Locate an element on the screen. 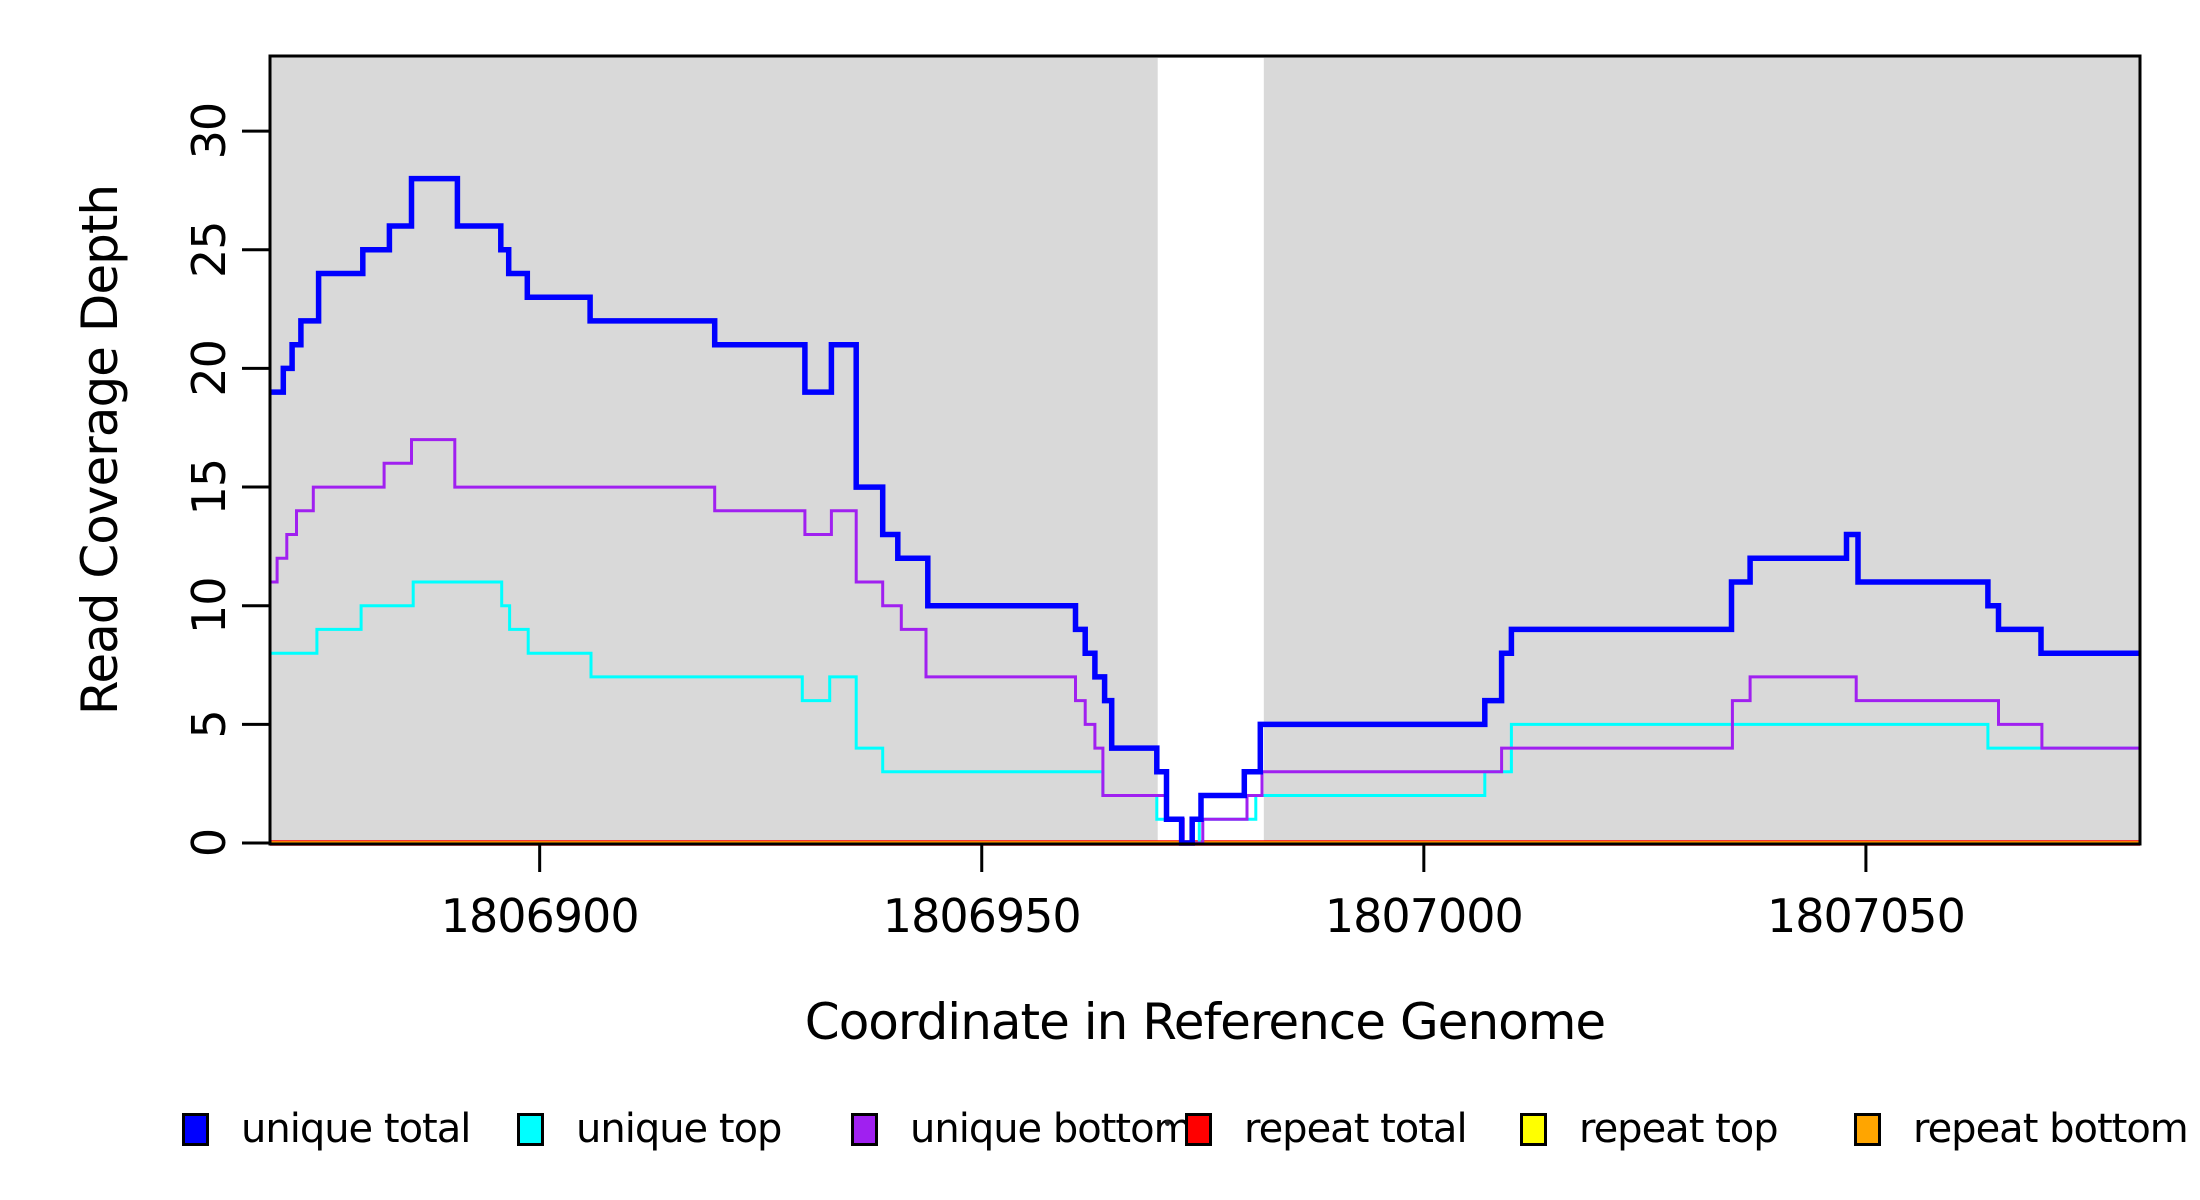  legend-item-repeat-top: repeat top is located at coordinates (1649, 1129).